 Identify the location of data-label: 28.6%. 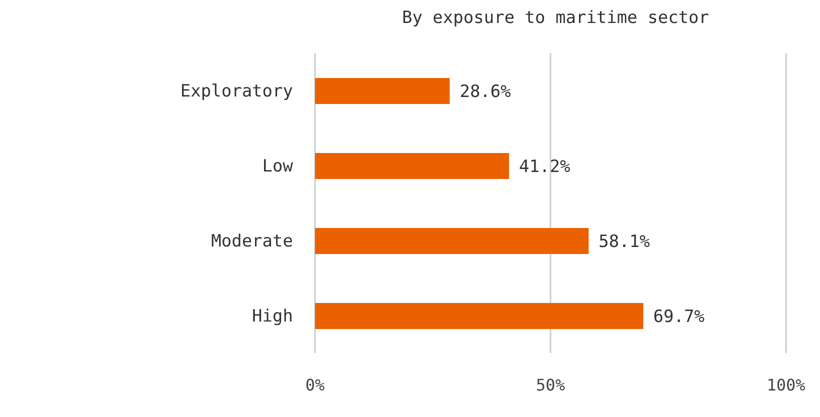
(485, 92).